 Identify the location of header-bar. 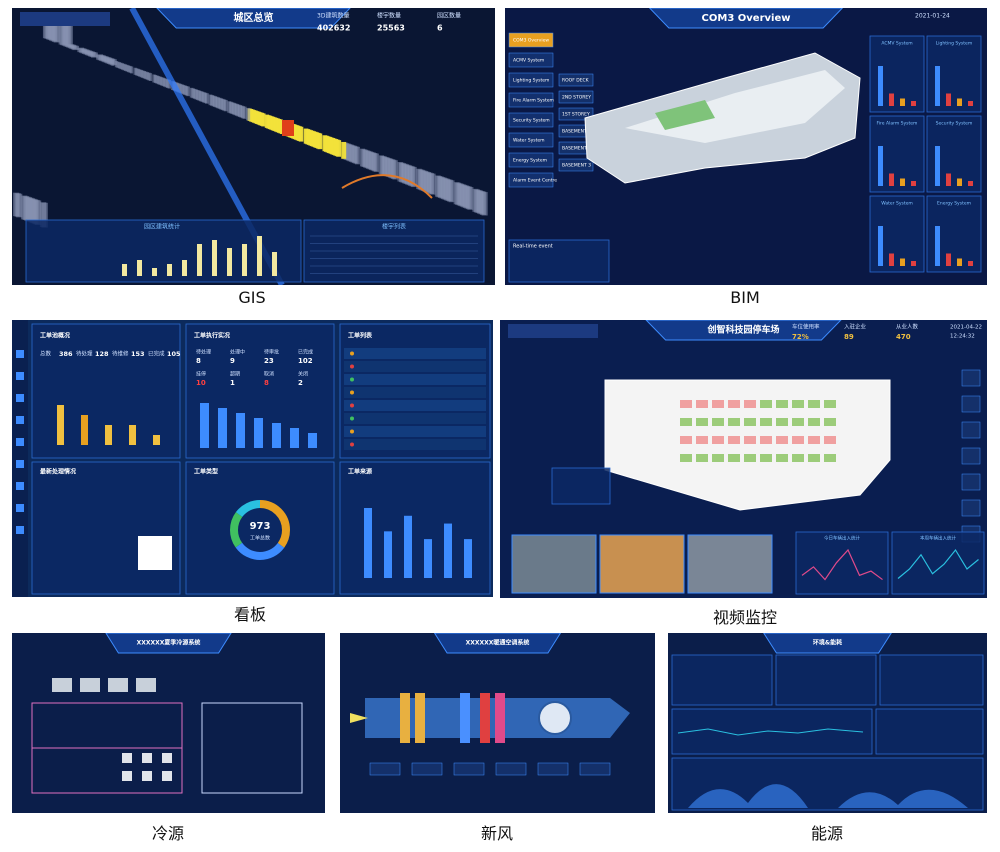
(746, 18).